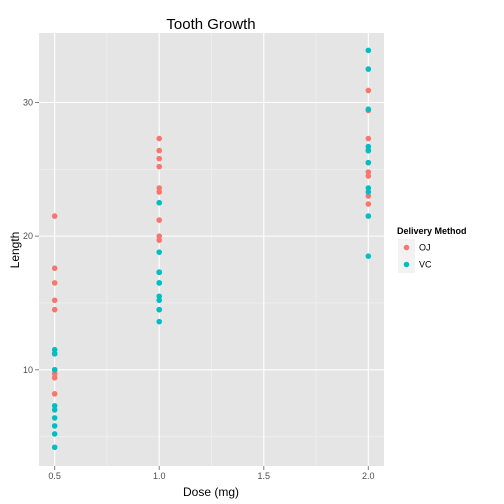  I want to click on y-tick-label: 20, so click(28, 236).